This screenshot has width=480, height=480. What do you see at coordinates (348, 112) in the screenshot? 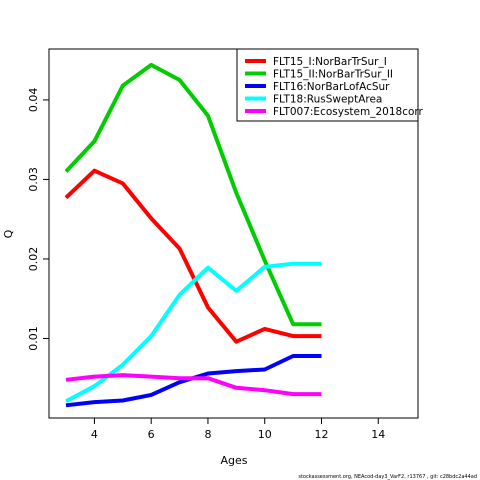
I see `legend-label: FLT007:Ecosystem_2018corr` at bounding box center [348, 112].